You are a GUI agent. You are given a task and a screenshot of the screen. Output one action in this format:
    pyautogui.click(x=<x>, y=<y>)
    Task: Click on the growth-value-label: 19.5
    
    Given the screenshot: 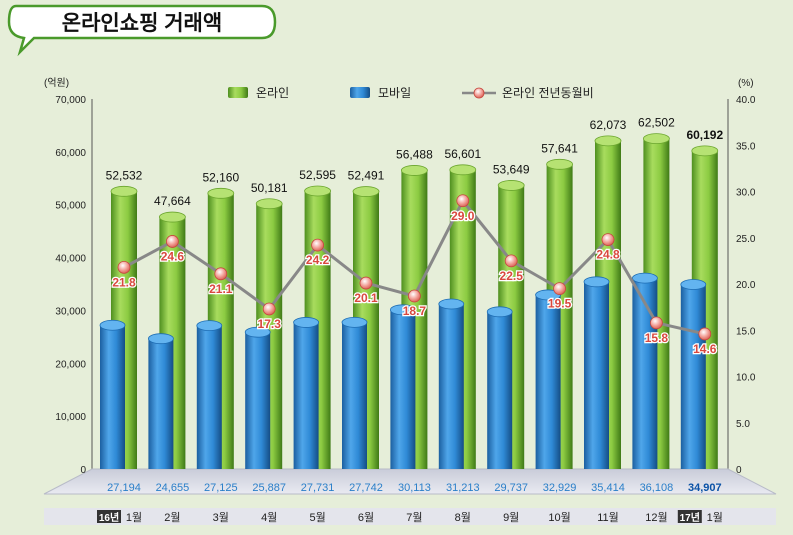 What is the action you would take?
    pyautogui.click(x=560, y=304)
    